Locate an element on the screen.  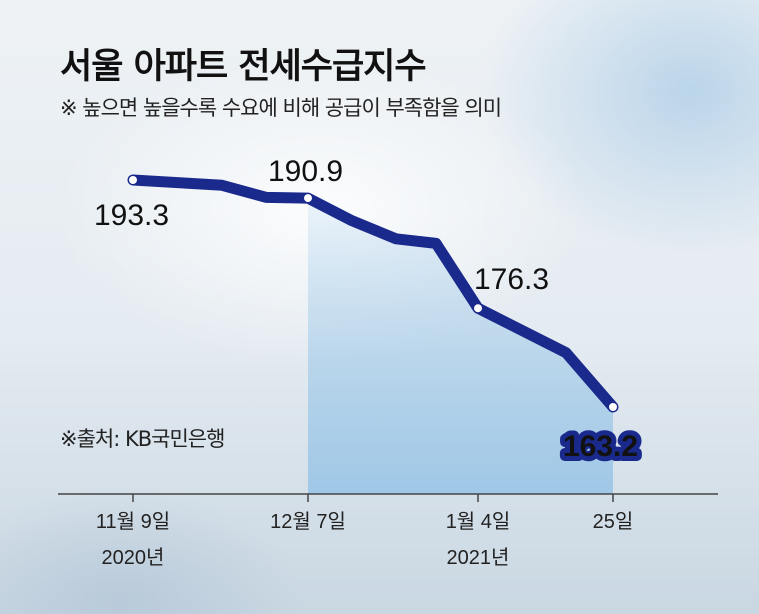
x-tick-label: 1월 4일 is located at coordinates (478, 521).